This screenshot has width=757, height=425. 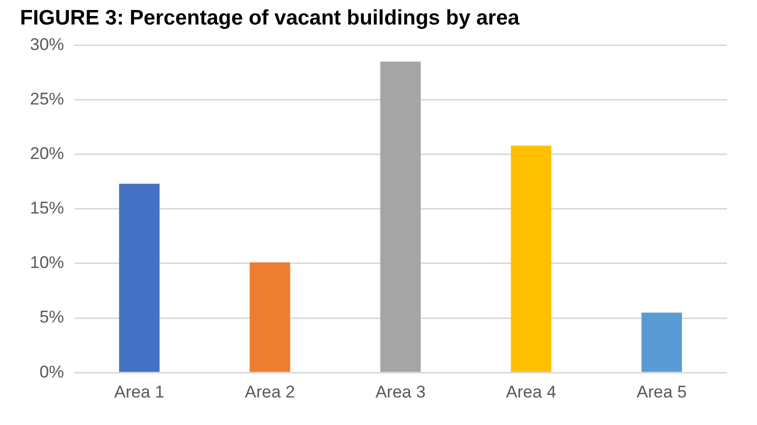 What do you see at coordinates (47, 262) in the screenshot?
I see `y-tick-label: 10%` at bounding box center [47, 262].